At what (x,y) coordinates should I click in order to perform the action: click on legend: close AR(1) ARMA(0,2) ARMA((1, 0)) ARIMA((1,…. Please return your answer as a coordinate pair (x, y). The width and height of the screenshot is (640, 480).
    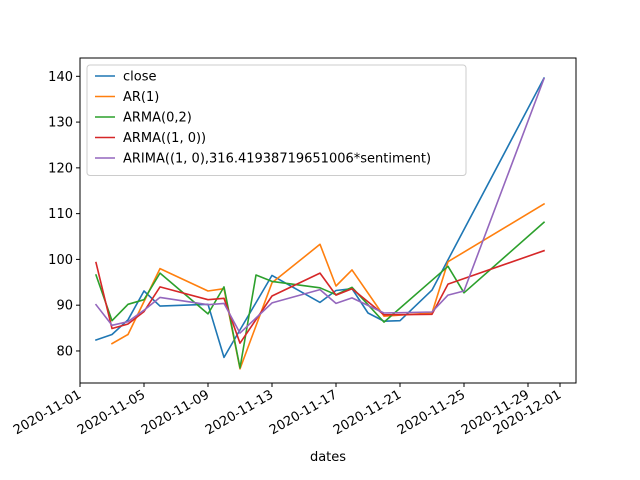
    Looking at the image, I should click on (276, 120).